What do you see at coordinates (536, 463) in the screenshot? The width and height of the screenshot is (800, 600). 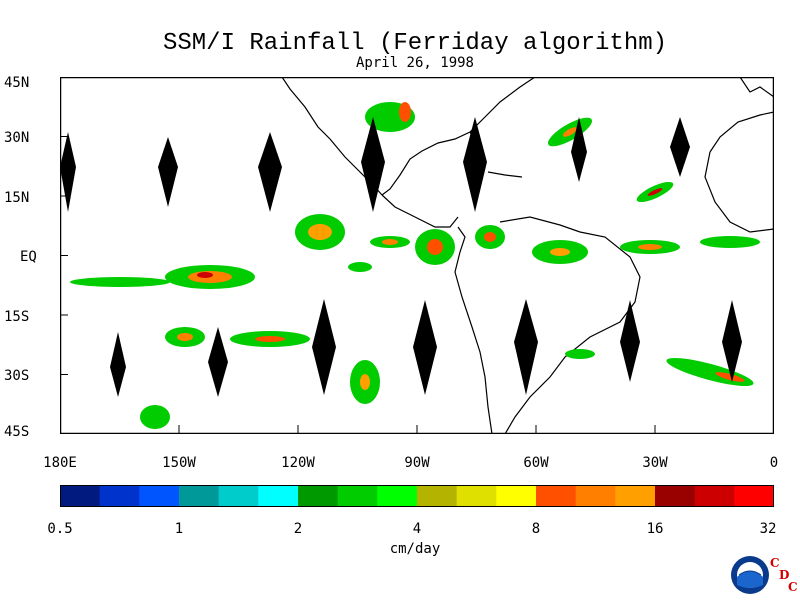 I see `lon-label: 60W` at bounding box center [536, 463].